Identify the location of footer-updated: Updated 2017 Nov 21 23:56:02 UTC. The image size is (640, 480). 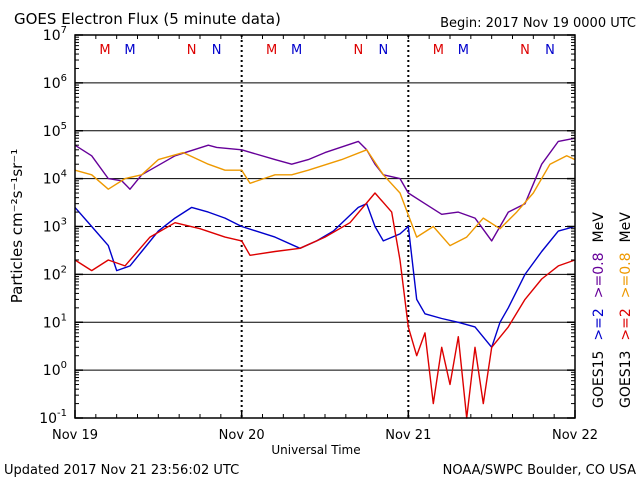
(121, 470).